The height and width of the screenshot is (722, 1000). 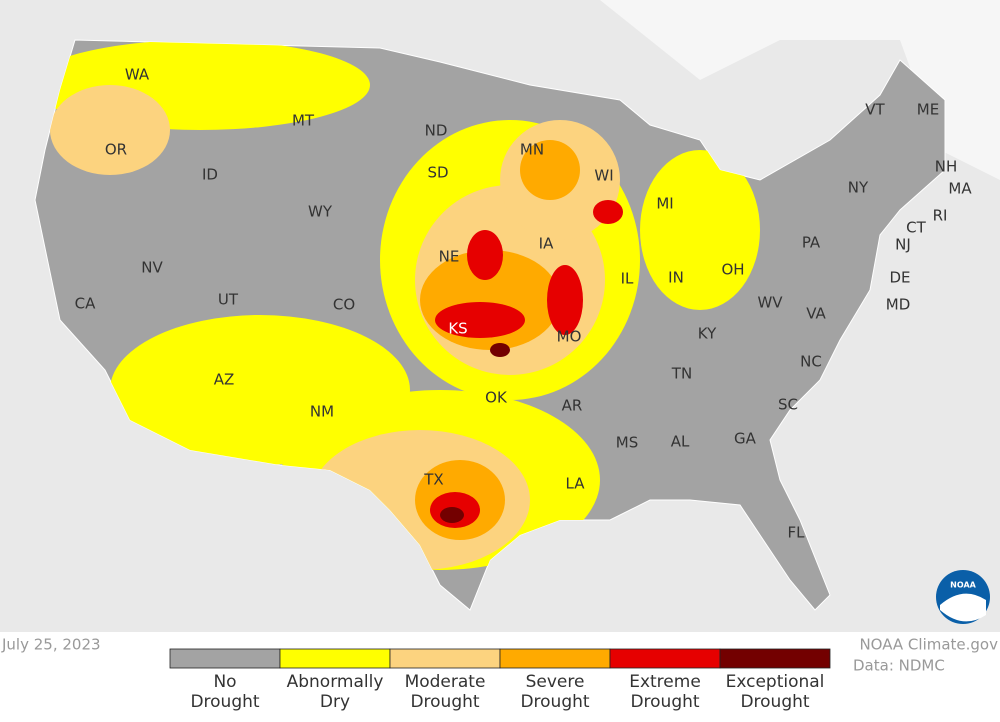 I want to click on state-label: UT, so click(x=228, y=300).